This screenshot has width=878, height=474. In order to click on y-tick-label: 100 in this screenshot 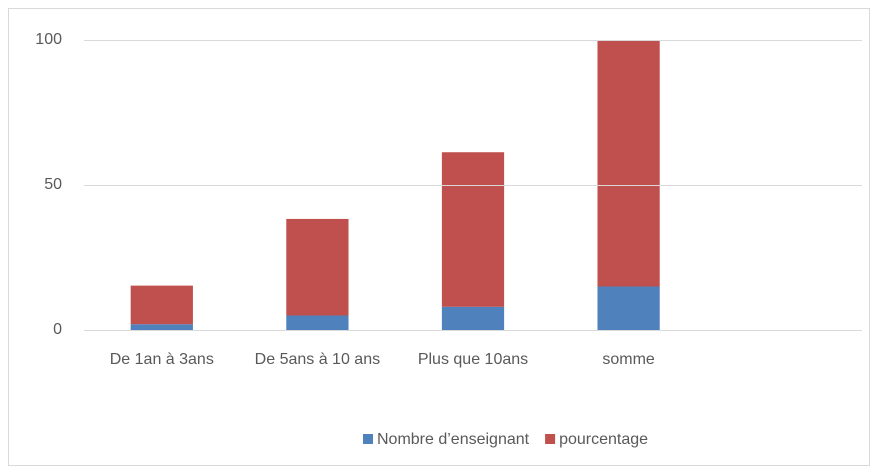, I will do `click(48, 39)`.